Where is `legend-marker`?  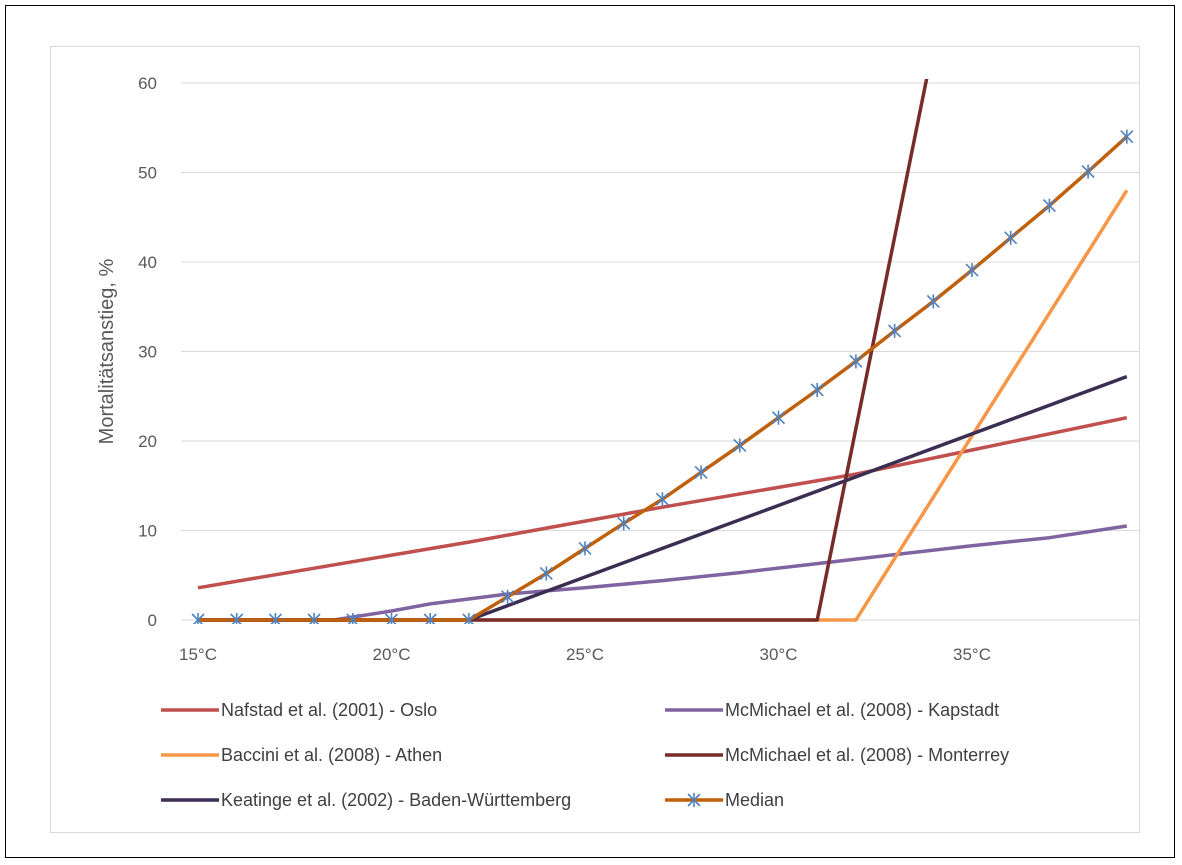
legend-marker is located at coordinates (694, 800).